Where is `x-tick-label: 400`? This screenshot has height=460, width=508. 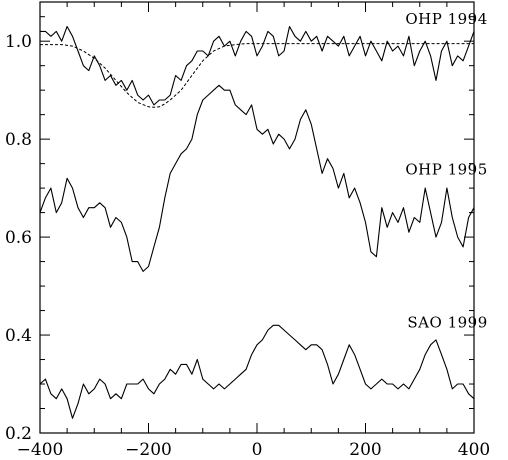 x-tick-label: 400 is located at coordinates (474, 450).